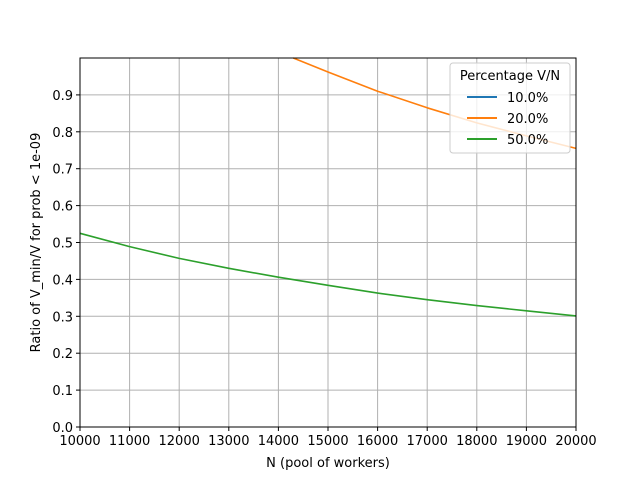  What do you see at coordinates (527, 140) in the screenshot?
I see `legend-label-series-3: 50.0%` at bounding box center [527, 140].